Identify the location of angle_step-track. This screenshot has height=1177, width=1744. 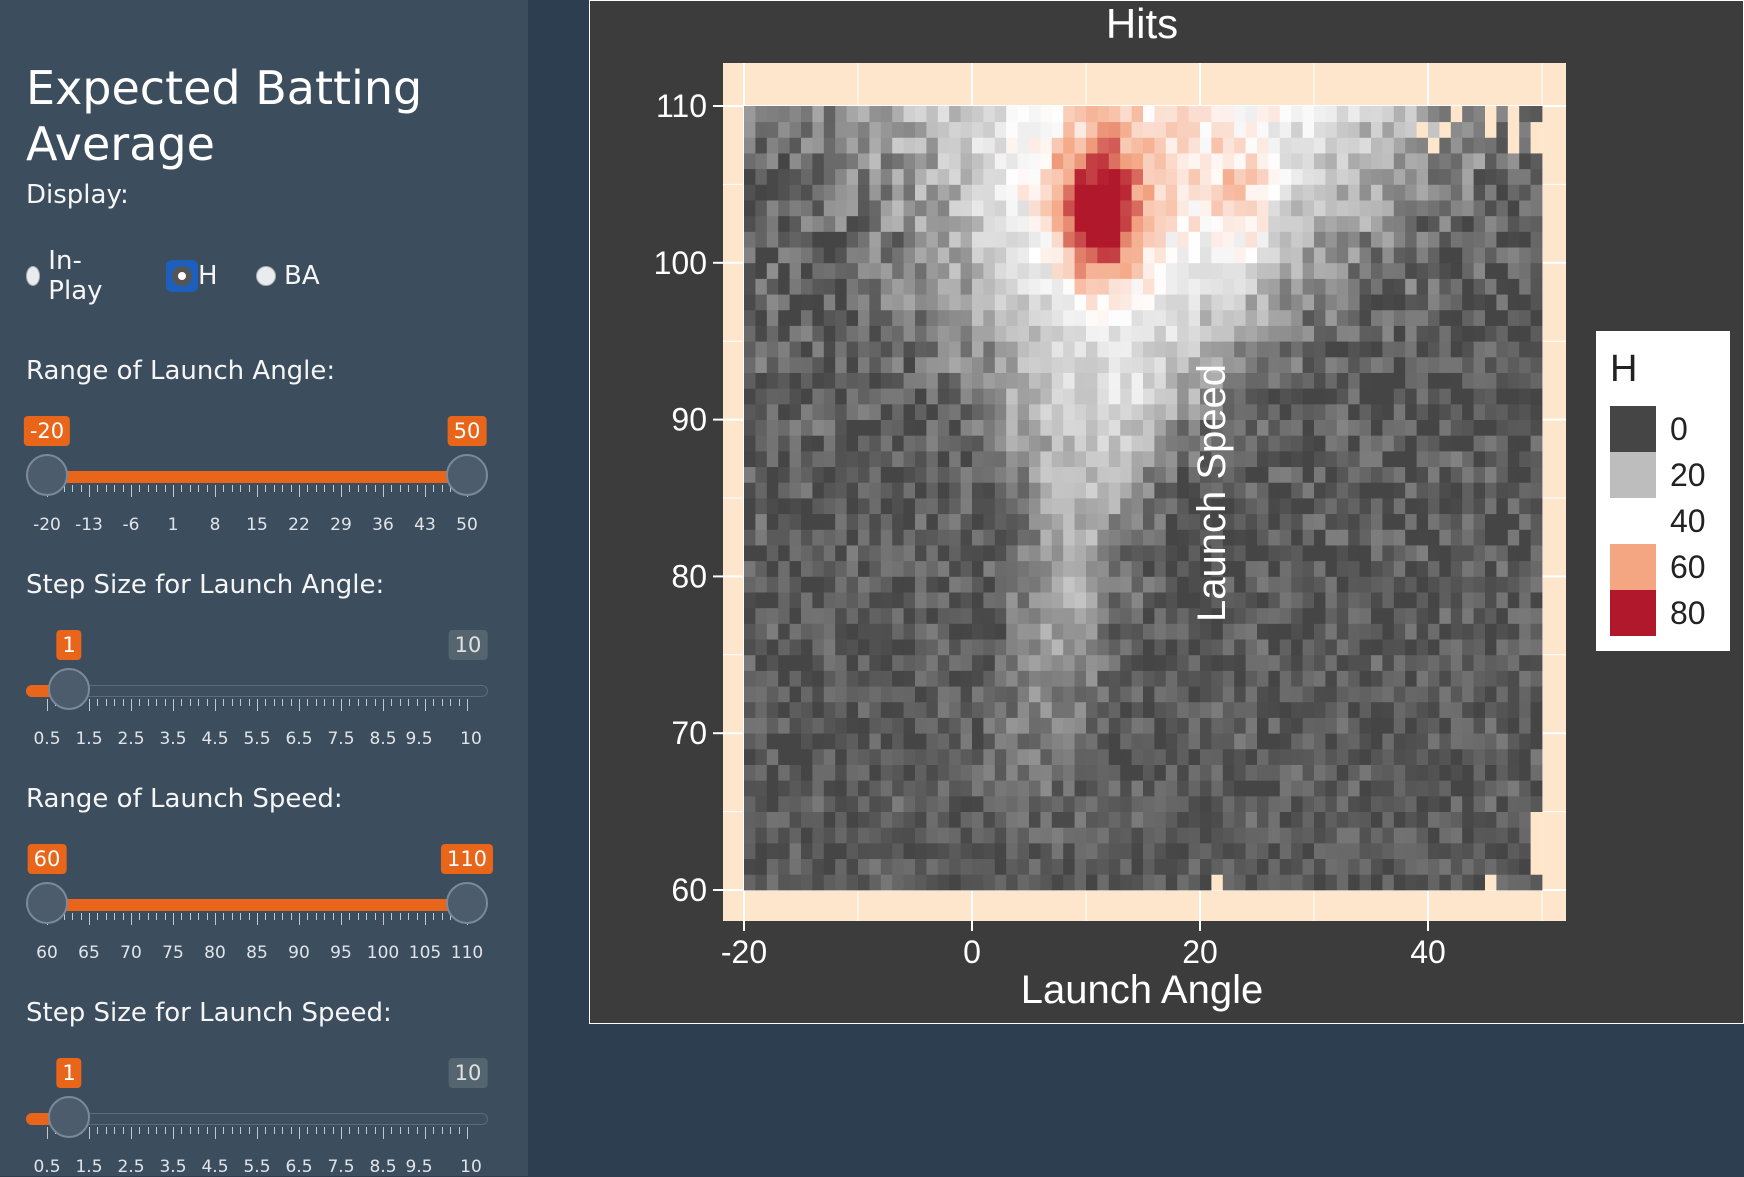
(257, 691).